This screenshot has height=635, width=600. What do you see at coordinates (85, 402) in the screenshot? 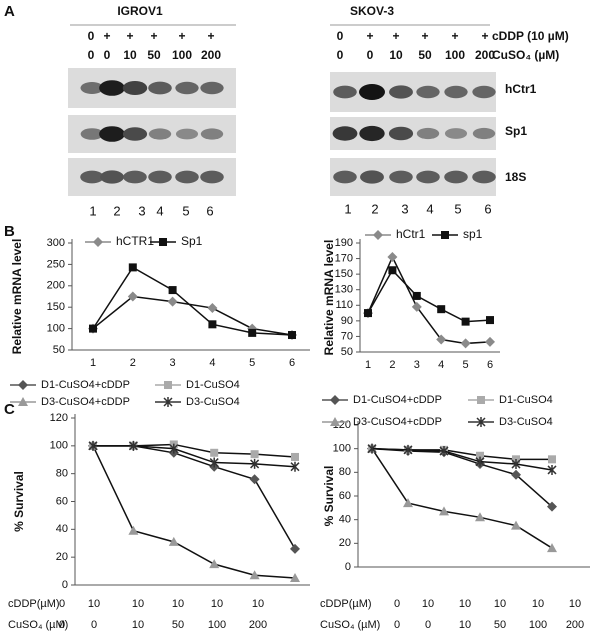
I see `legend-label: D3-CuSO4+cDDP` at bounding box center [85, 402].